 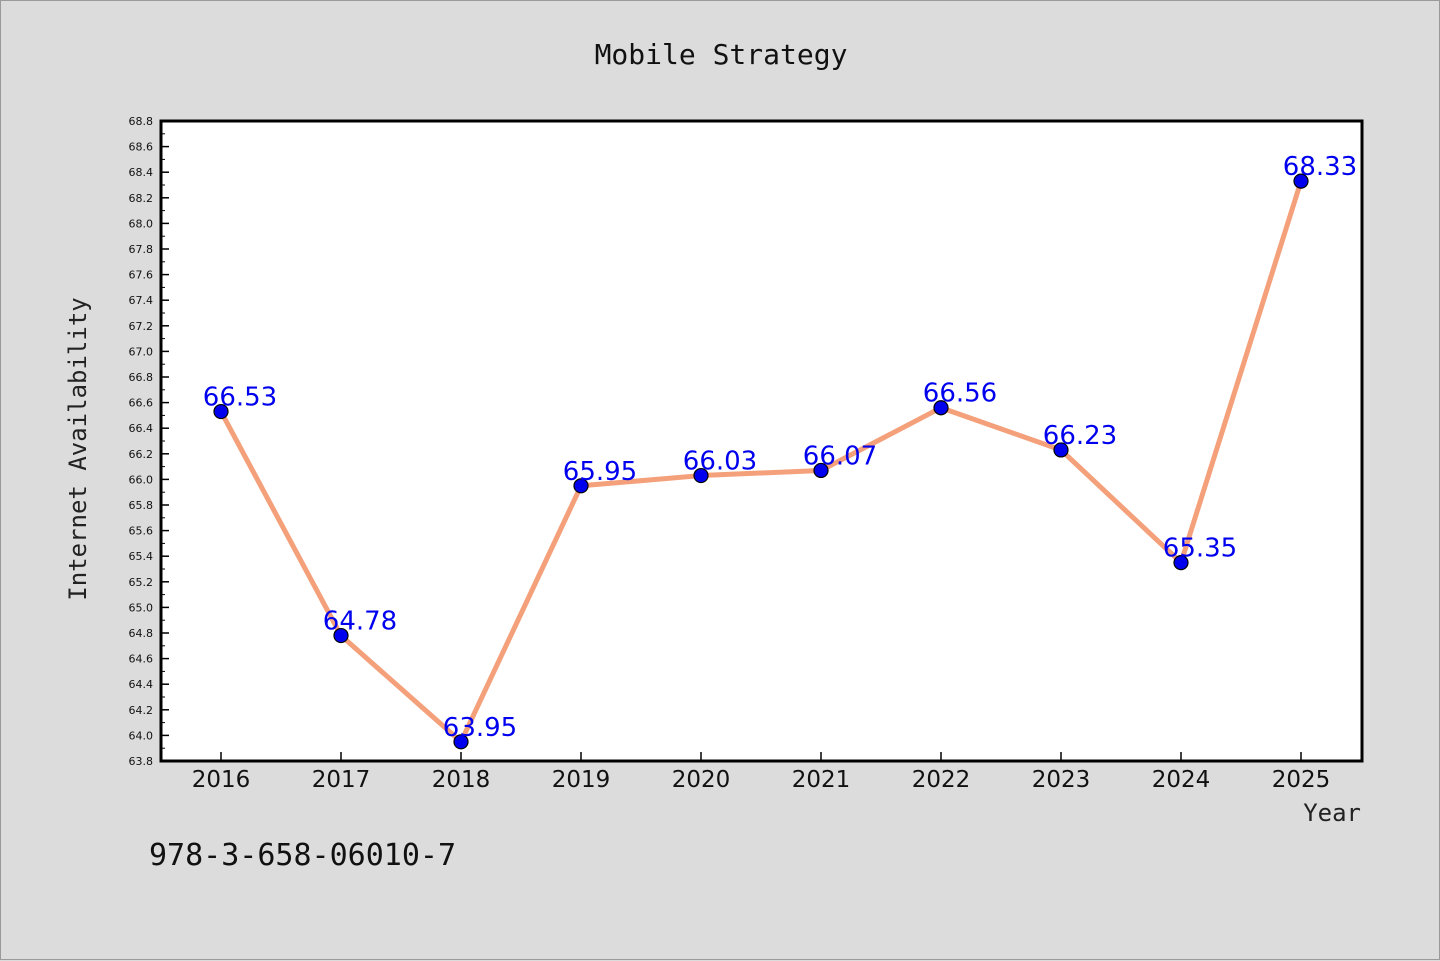 What do you see at coordinates (141, 505) in the screenshot?
I see `y-tick-label: 65.8` at bounding box center [141, 505].